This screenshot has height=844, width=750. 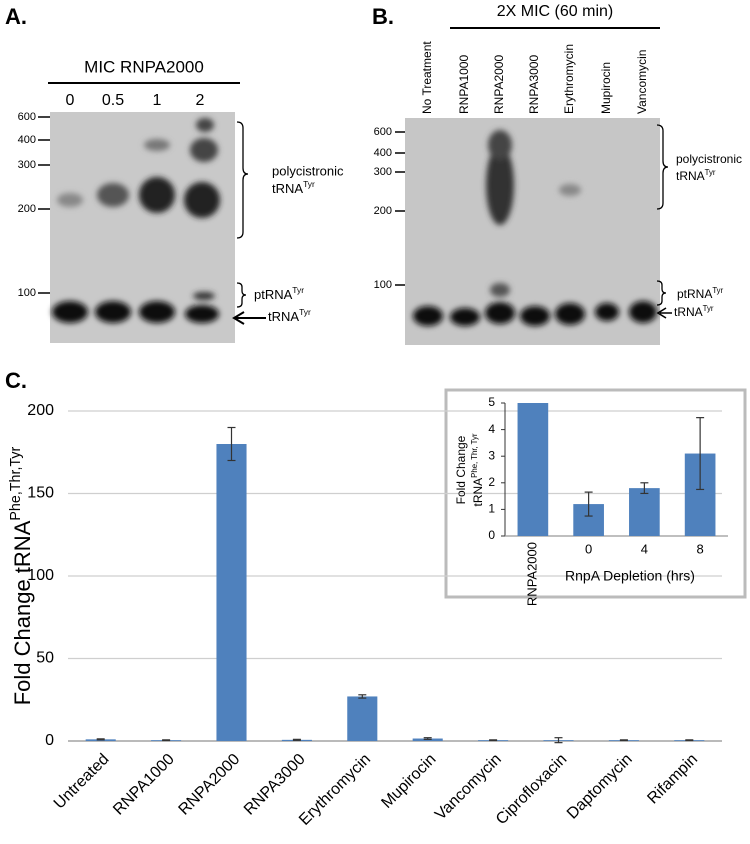 I want to click on y-axis-label: Fold Change, so click(x=461, y=469).